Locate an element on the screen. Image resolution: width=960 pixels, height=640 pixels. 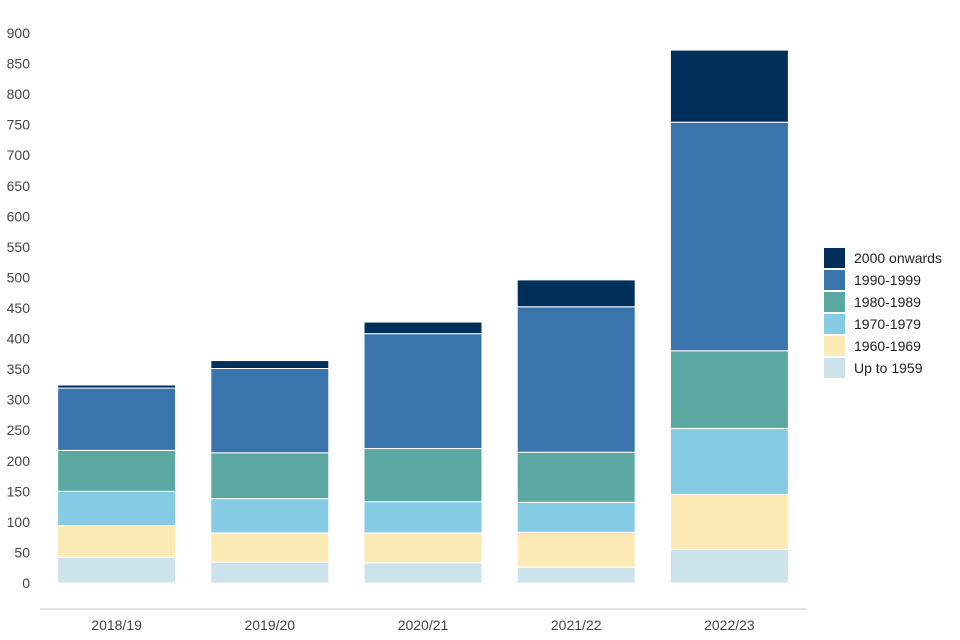
y-tick-label: 150 is located at coordinates (19, 491).